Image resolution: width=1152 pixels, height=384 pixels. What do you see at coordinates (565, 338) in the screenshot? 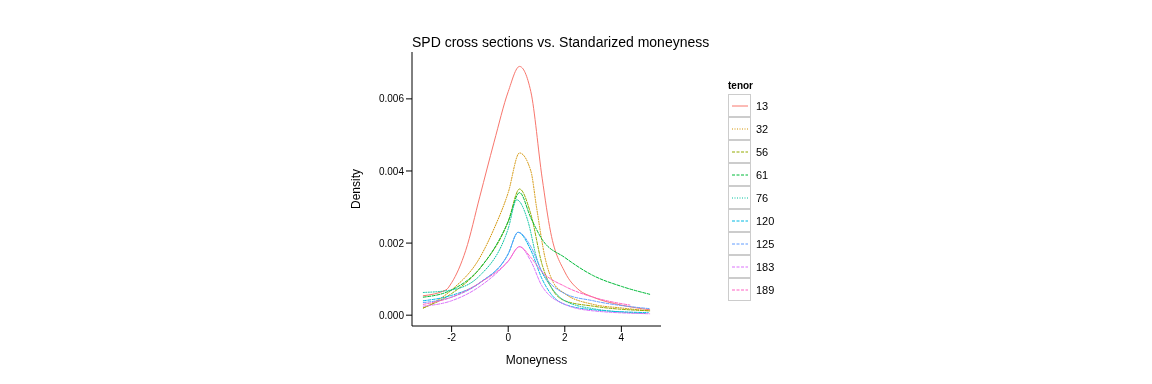
I see `x-tick-label: 2` at bounding box center [565, 338].